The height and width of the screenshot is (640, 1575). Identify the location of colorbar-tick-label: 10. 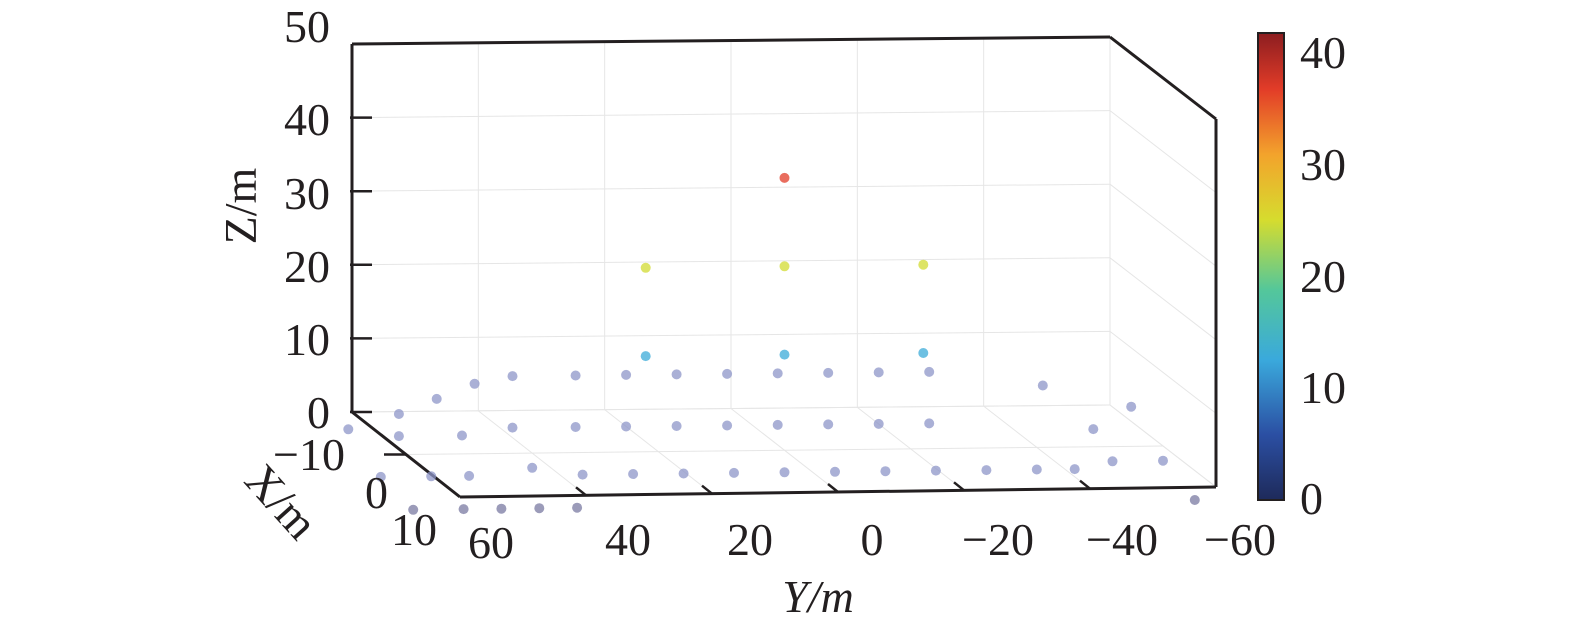
(1323, 387).